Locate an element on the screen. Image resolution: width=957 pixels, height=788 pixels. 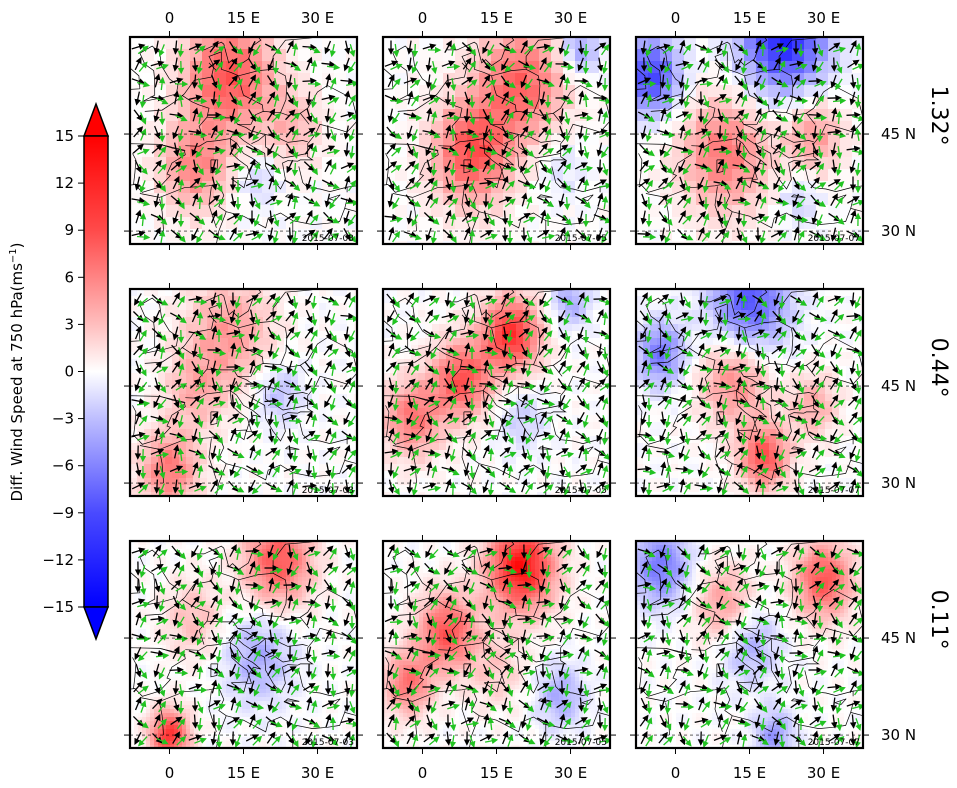
colorbar-tick-label: 15 is located at coordinates (64, 136).